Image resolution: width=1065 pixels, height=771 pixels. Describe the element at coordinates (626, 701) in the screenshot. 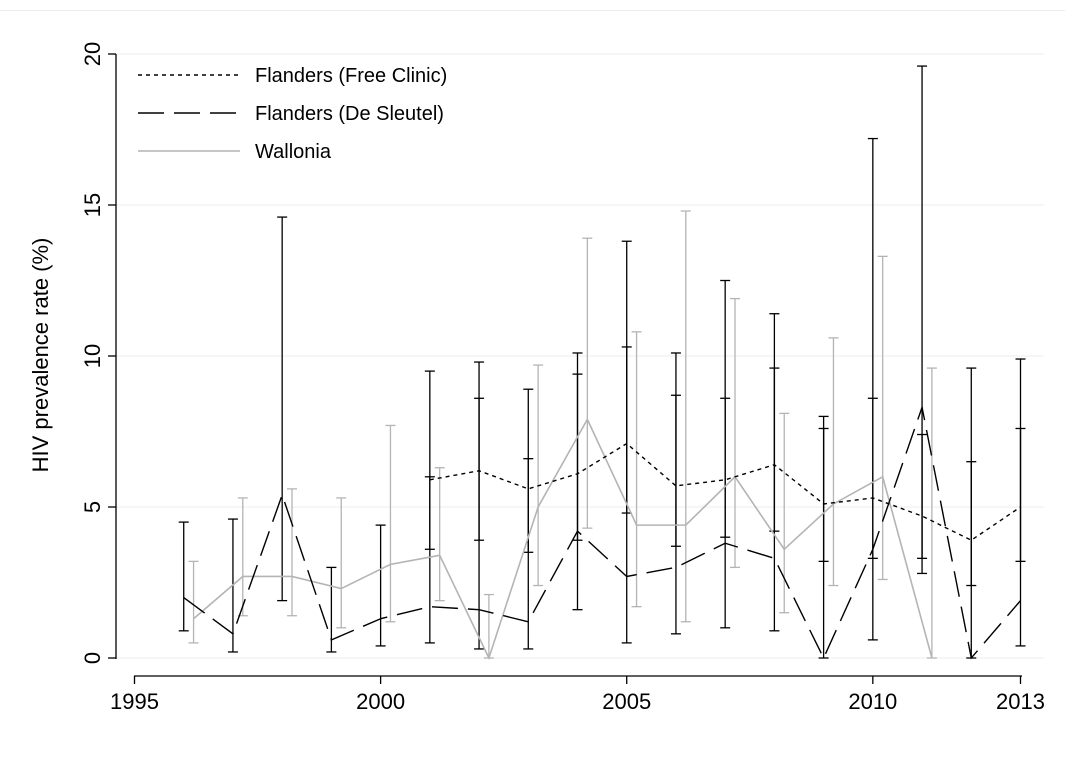

I see `x-tick-label-2005: 2005` at that location.